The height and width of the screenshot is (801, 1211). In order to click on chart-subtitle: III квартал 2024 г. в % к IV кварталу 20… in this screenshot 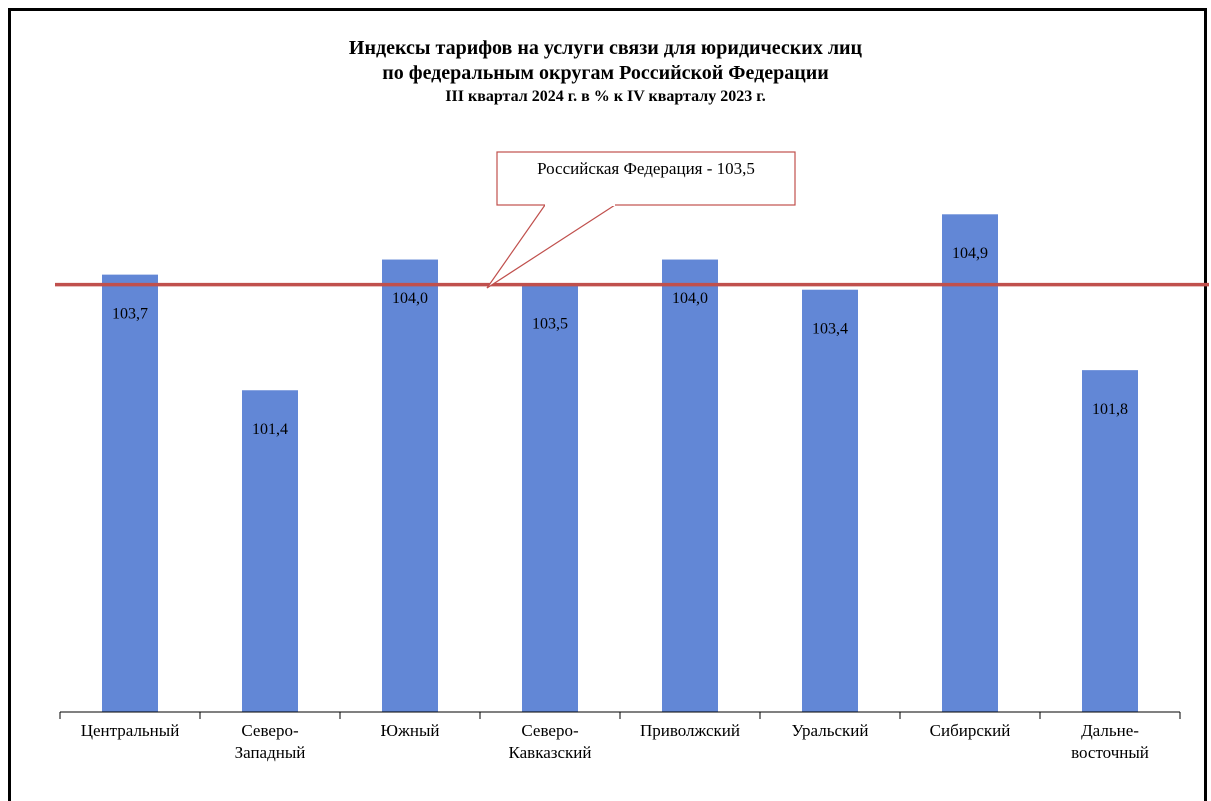, I will do `click(605, 96)`.